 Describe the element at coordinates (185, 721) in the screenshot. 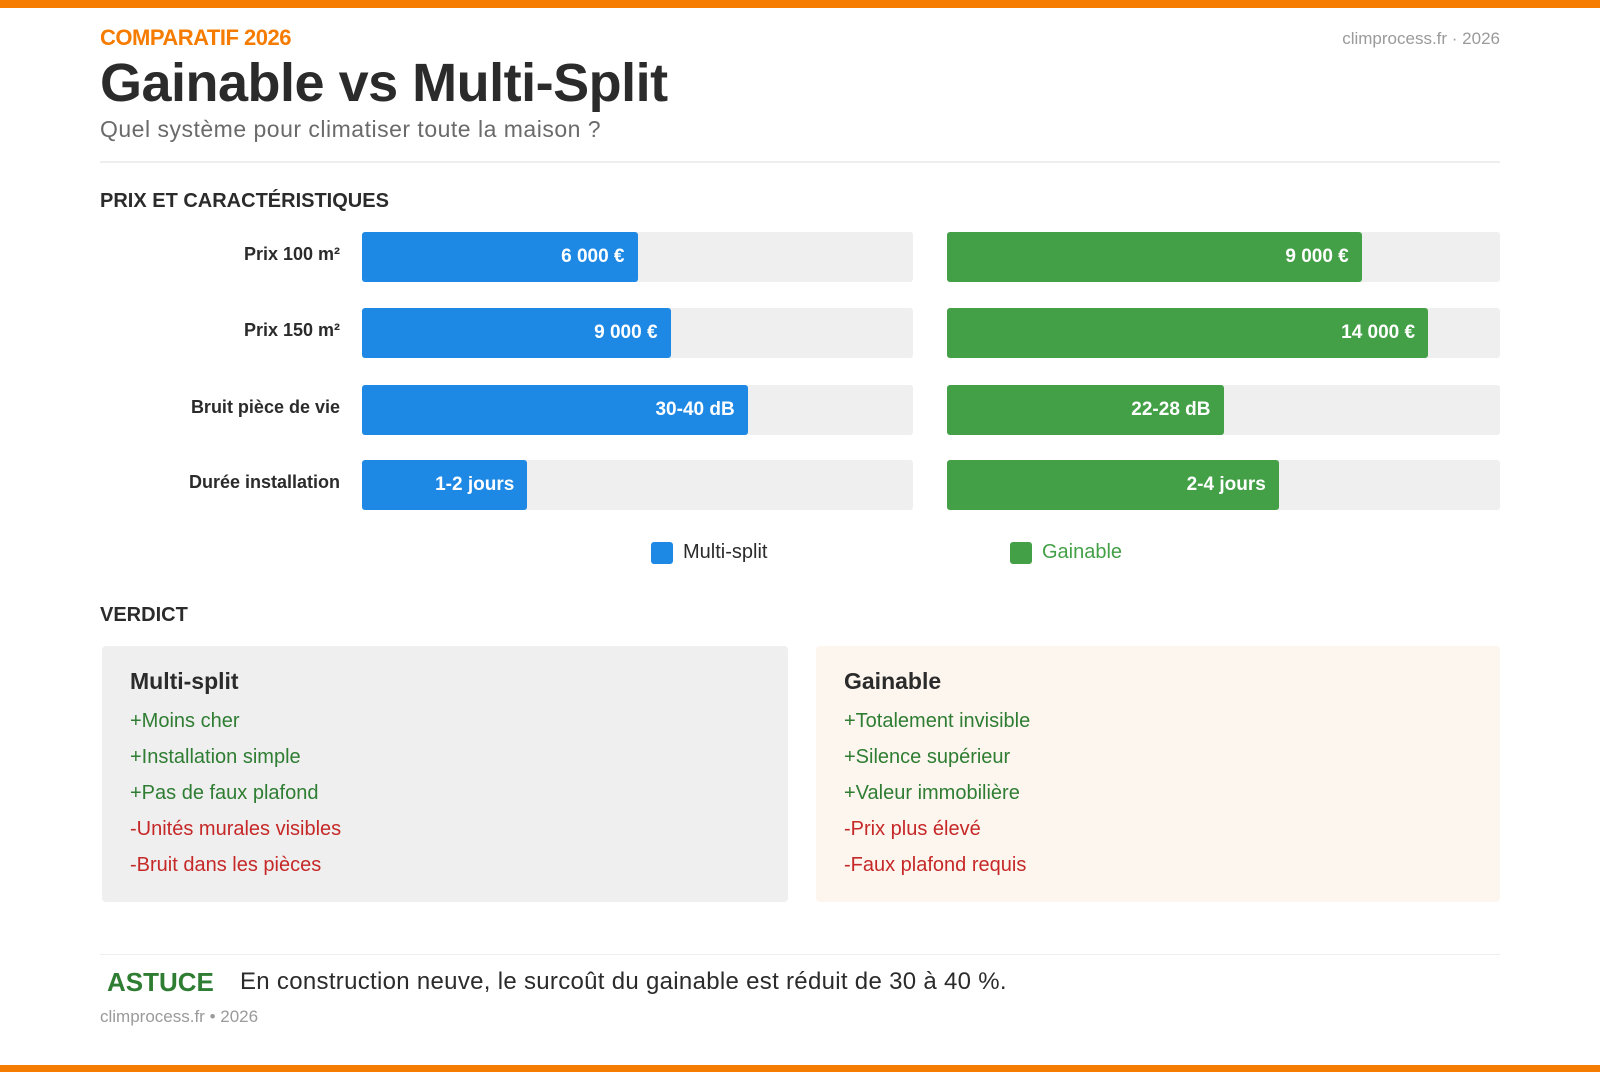

I see `pro-item: +Moins cher` at that location.